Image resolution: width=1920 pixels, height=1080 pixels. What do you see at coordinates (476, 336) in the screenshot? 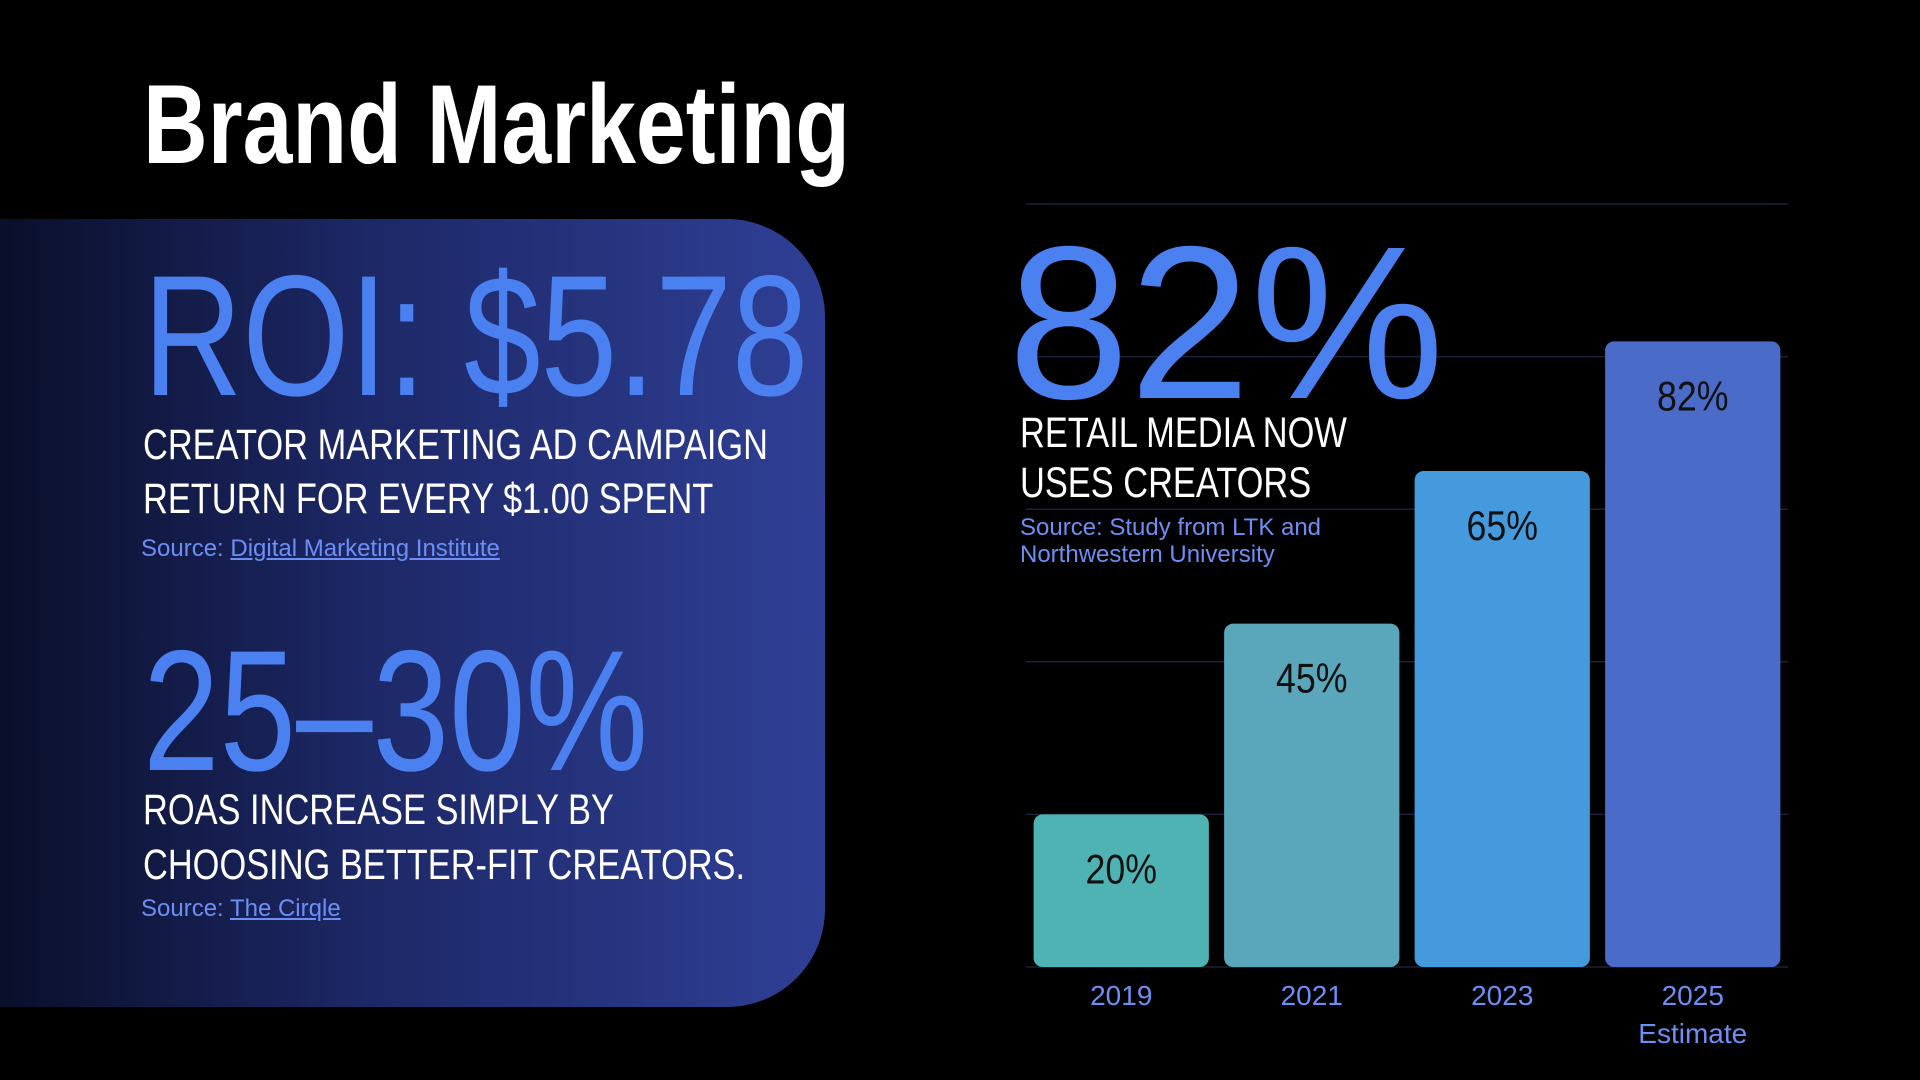
I see `stat-value: ROI: $5.78` at bounding box center [476, 336].